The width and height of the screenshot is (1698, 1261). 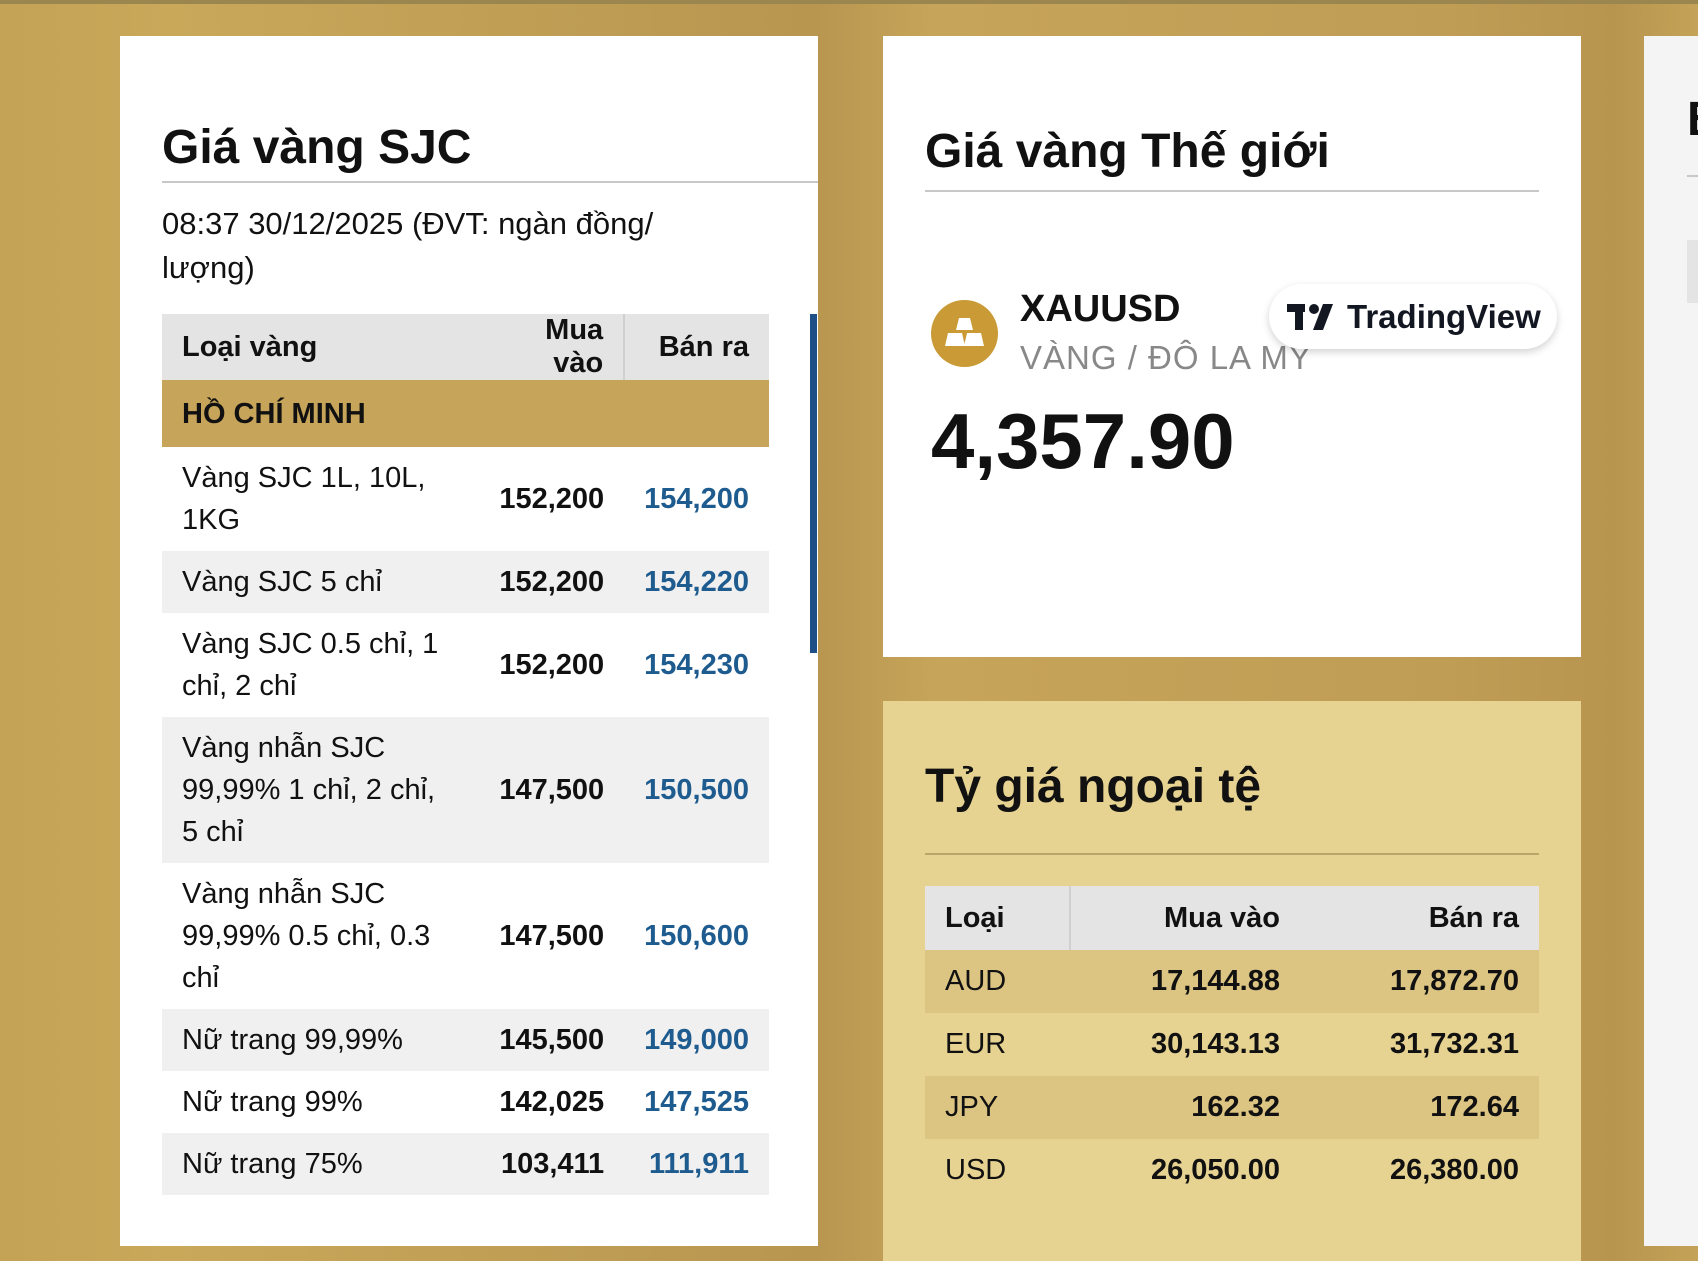 I want to click on sell-price: 149,000, so click(x=696, y=1040).